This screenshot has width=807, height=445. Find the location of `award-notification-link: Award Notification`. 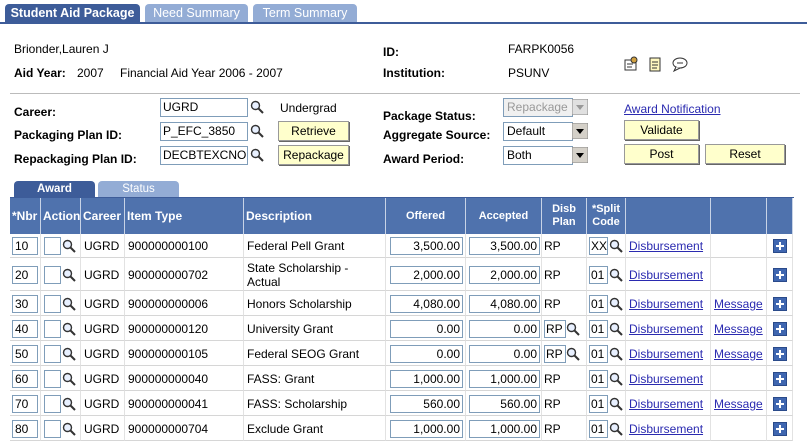

award-notification-link: Award Notification is located at coordinates (672, 109).